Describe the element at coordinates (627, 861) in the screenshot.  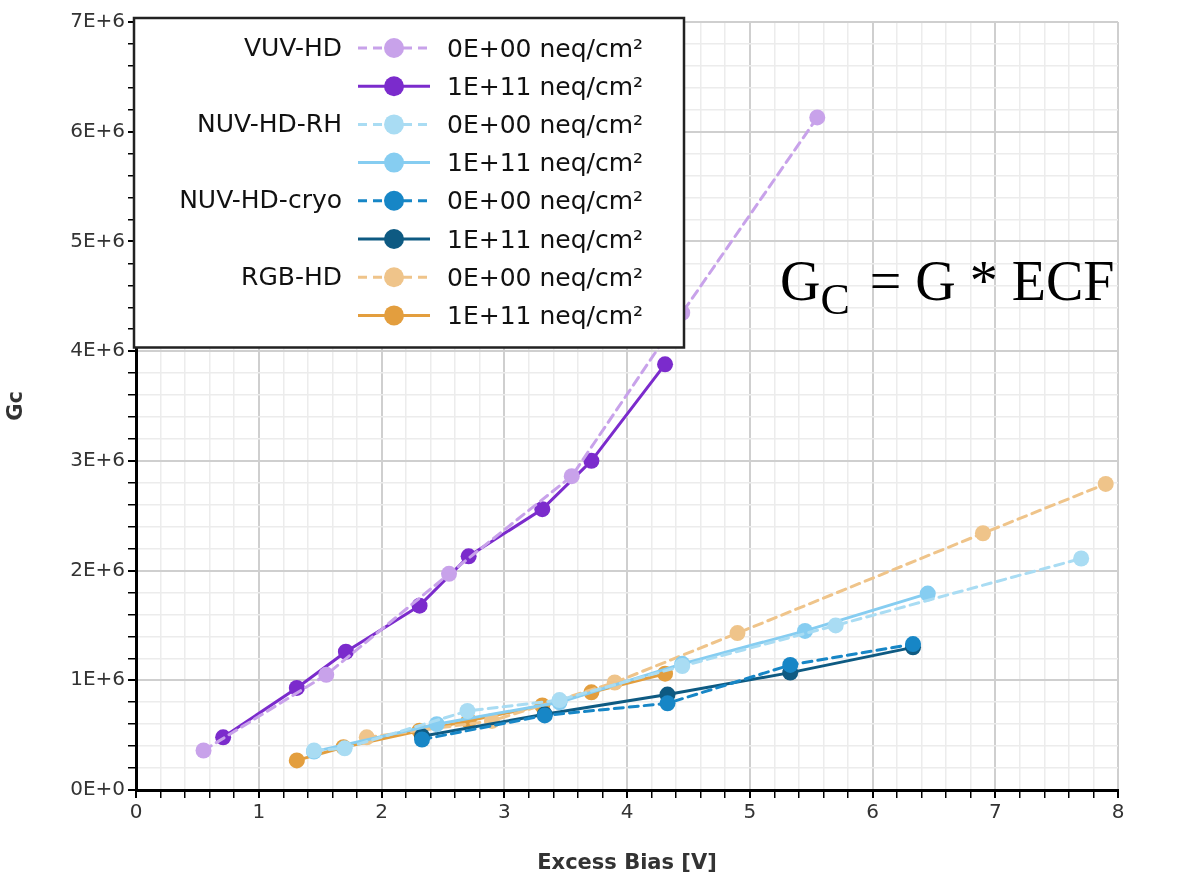
I see `x-axis-title: Excess Bias [V]` at that location.